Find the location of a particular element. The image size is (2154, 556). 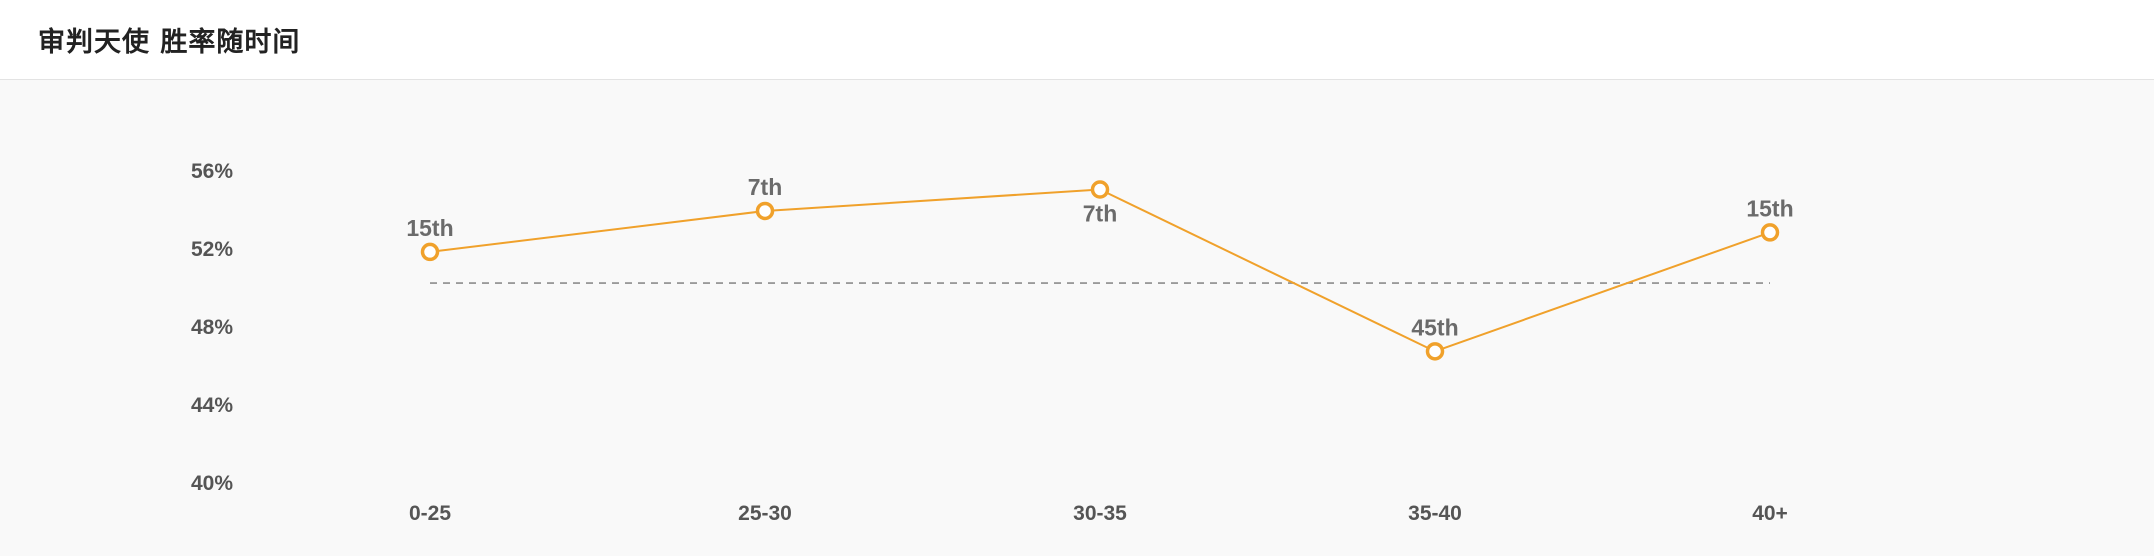

y-tick-label: 52% is located at coordinates (212, 249).